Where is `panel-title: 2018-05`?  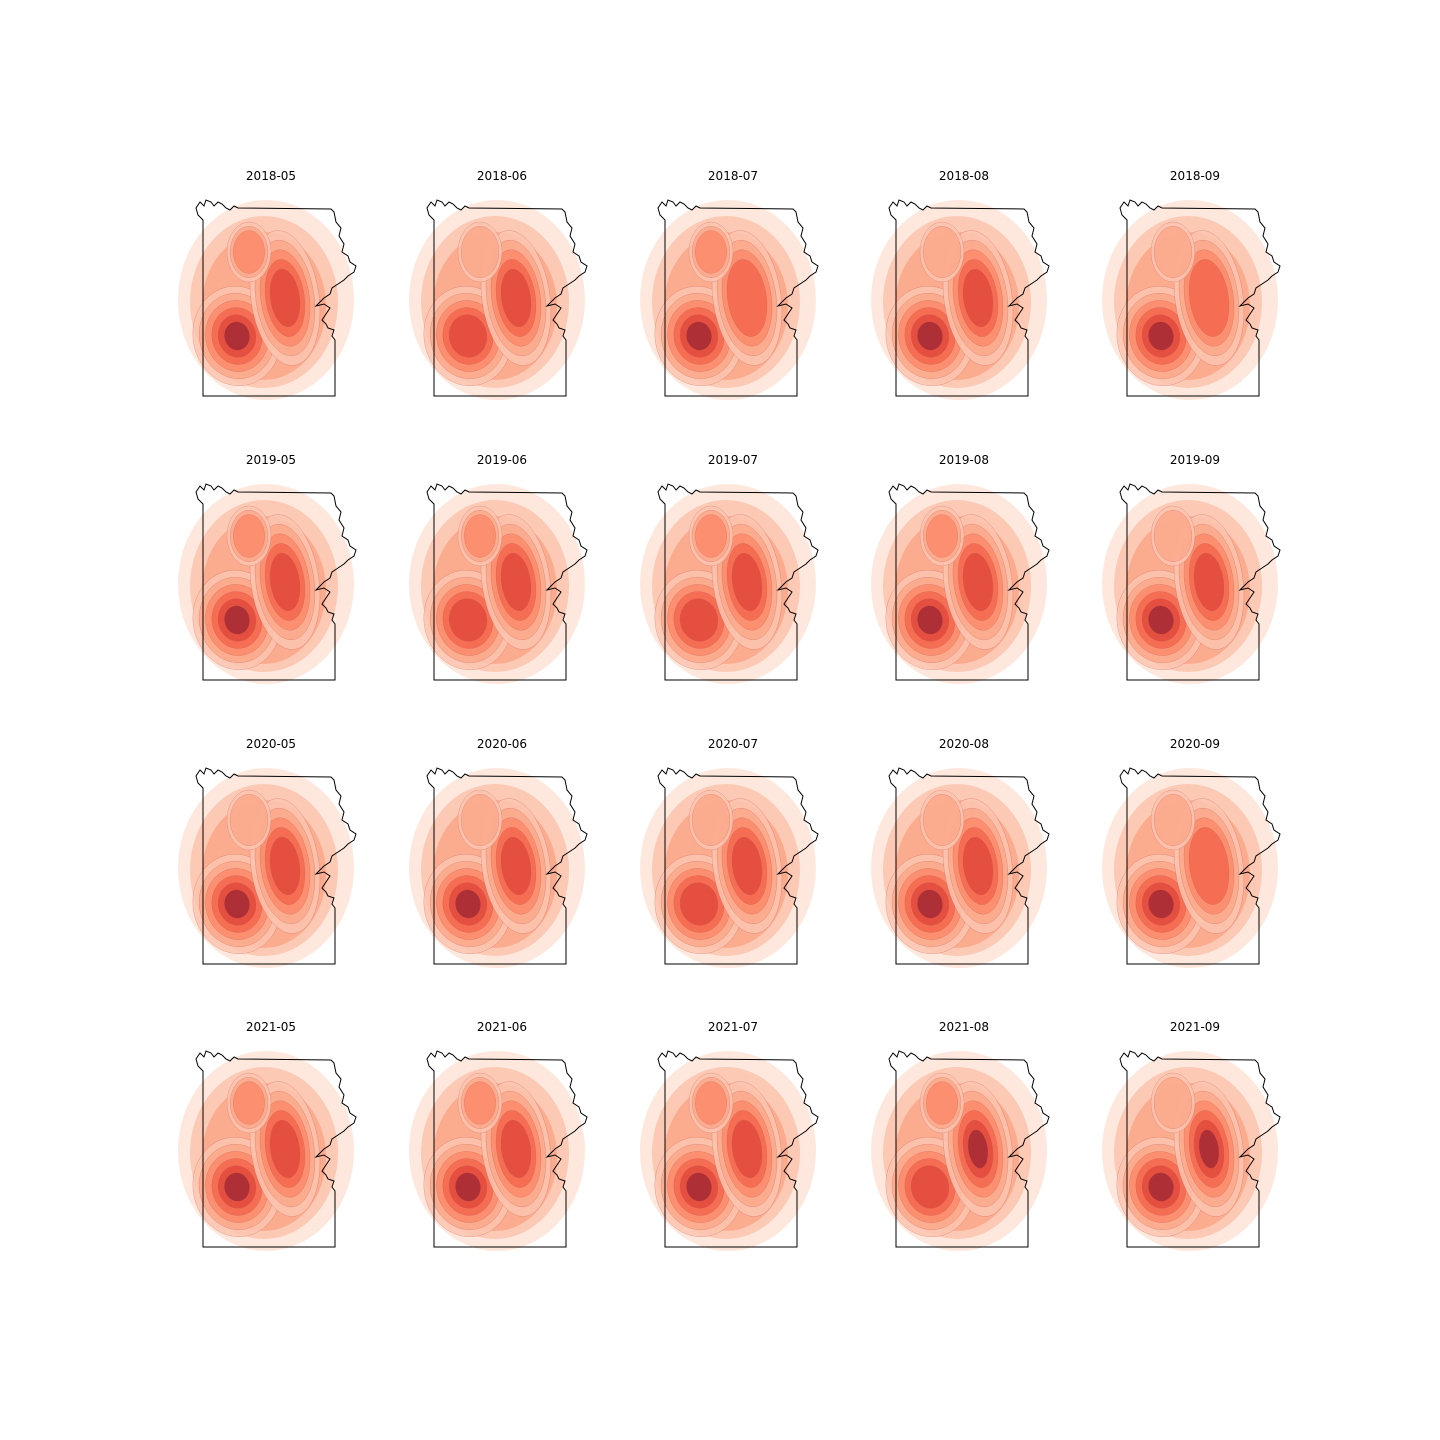
panel-title: 2018-05 is located at coordinates (271, 176).